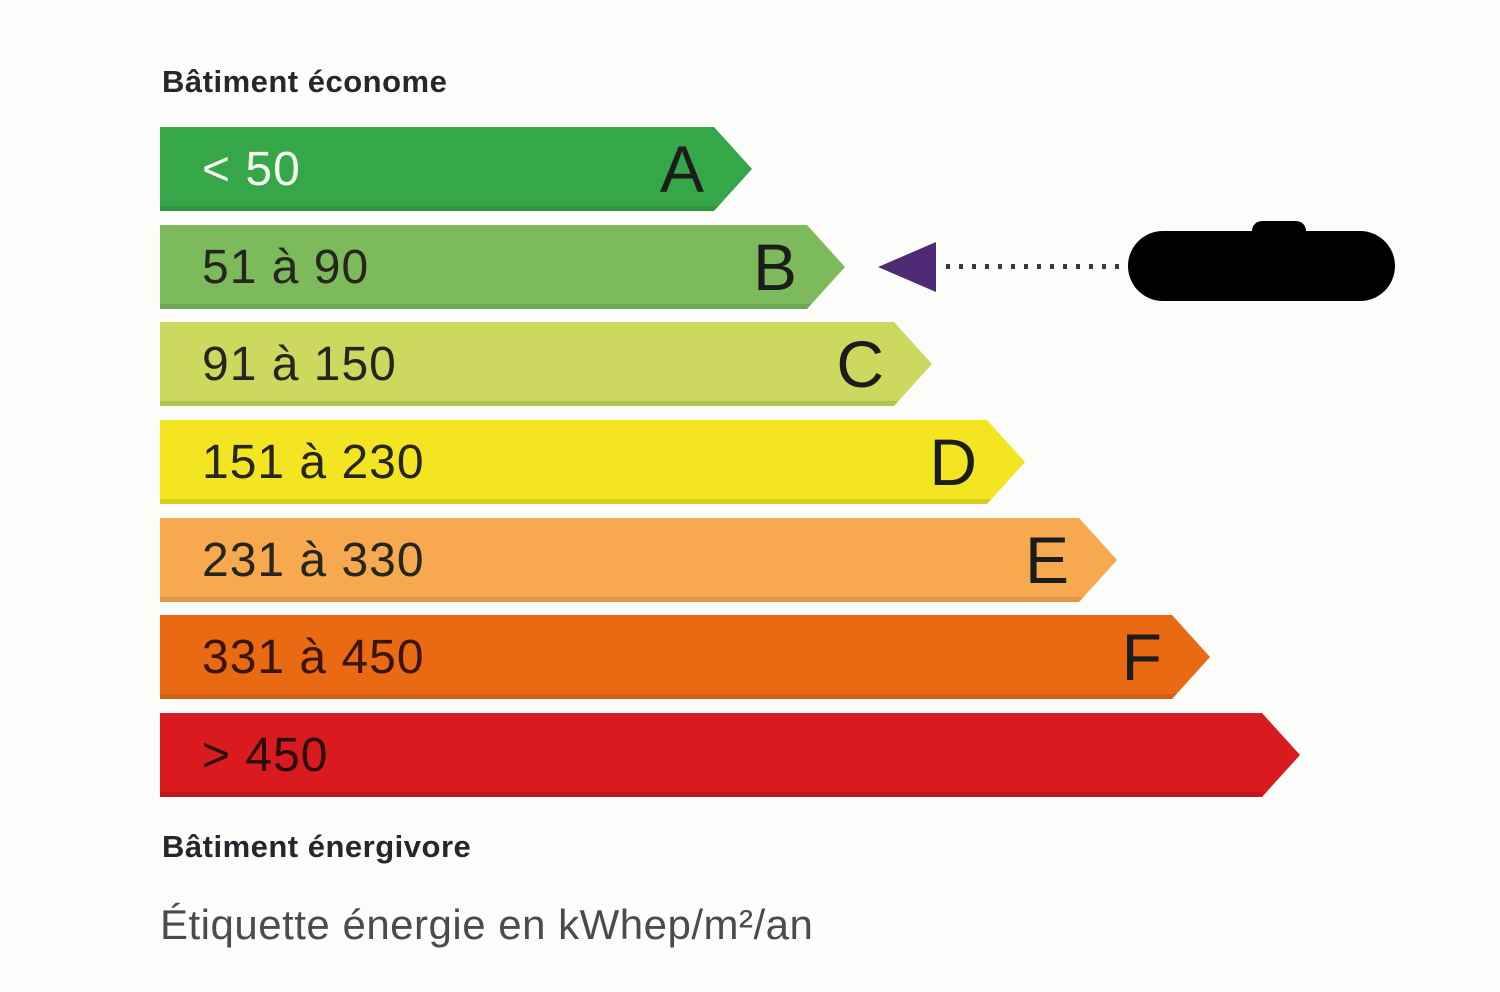  Describe the element at coordinates (860, 364) in the screenshot. I see `class-letter: C` at that location.